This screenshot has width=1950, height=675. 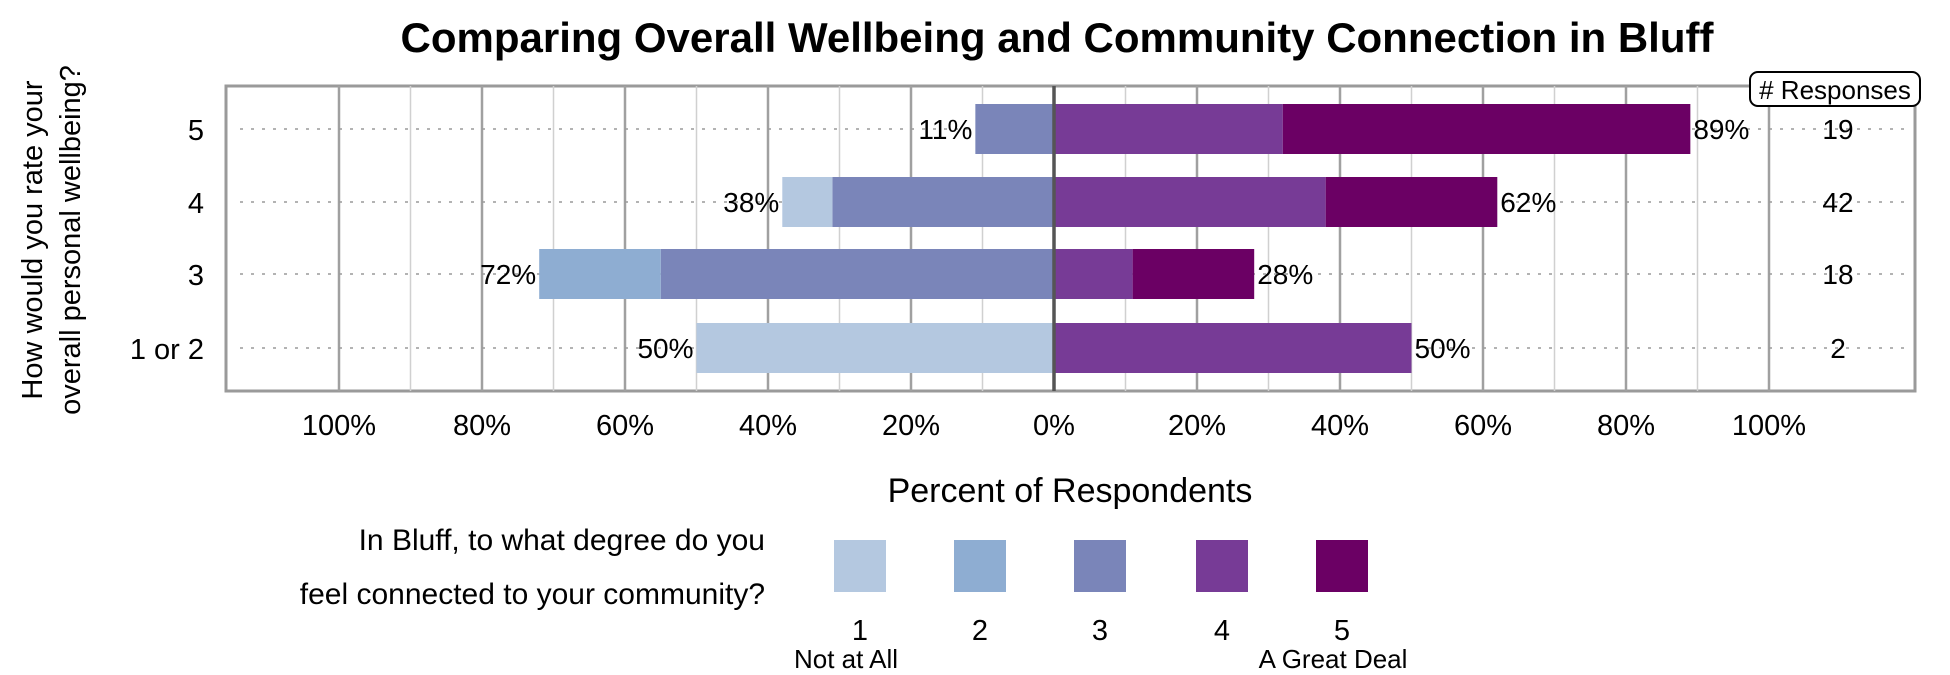 I want to click on positive-total-label: 50%, so click(x=1443, y=348).